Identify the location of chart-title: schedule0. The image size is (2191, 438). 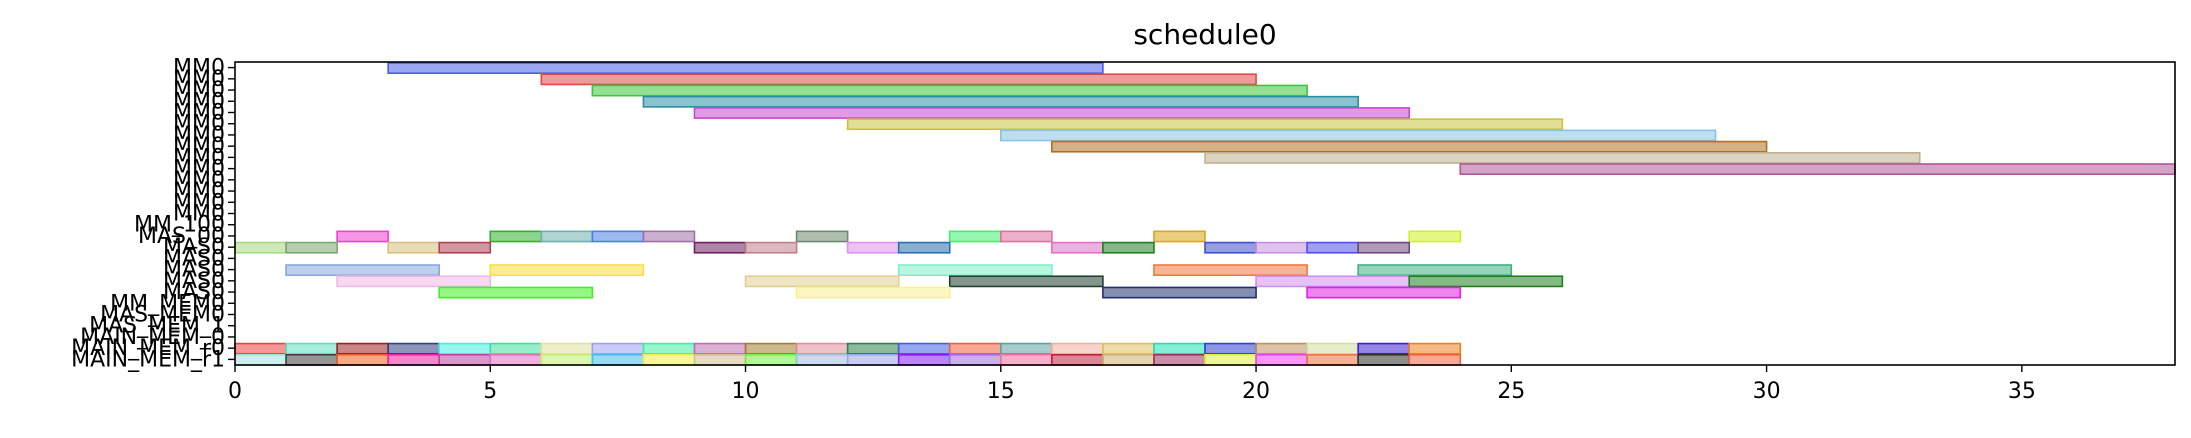
(1204, 34).